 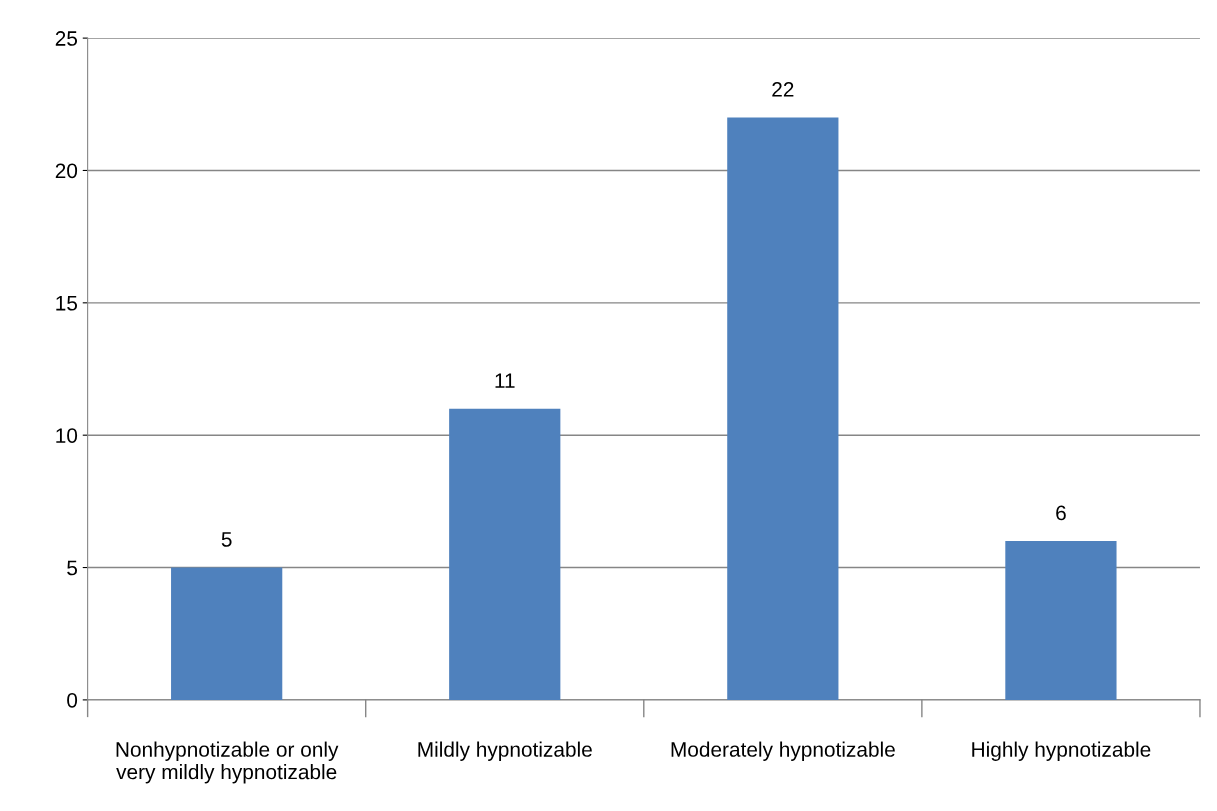 What do you see at coordinates (226, 539) in the screenshot?
I see `data-label: 5` at bounding box center [226, 539].